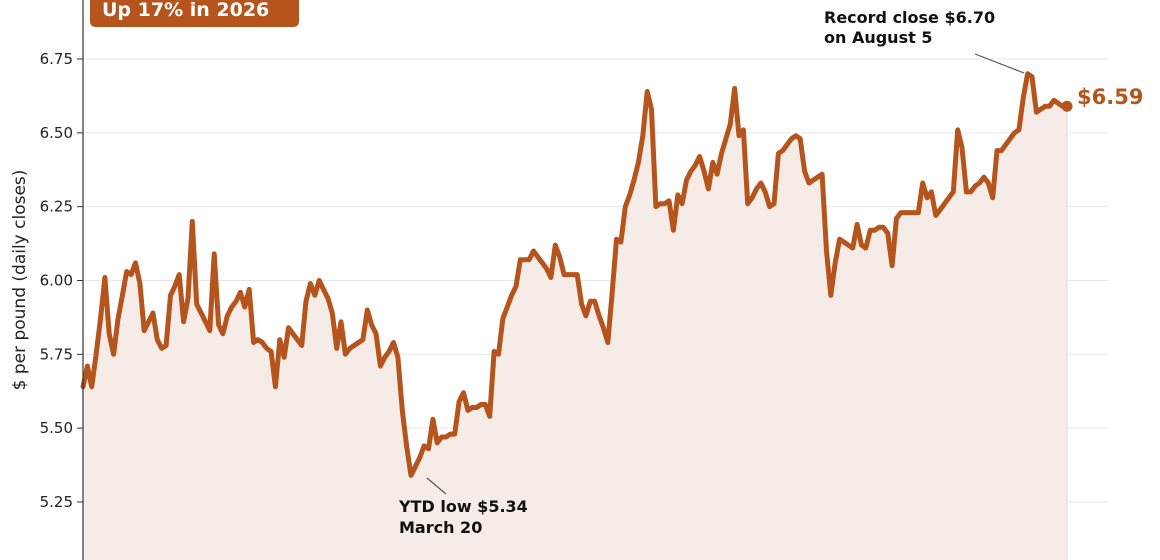 Image resolution: width=1160 pixels, height=560 pixels. What do you see at coordinates (56, 281) in the screenshot?
I see `y-tick-label: 6.00` at bounding box center [56, 281].